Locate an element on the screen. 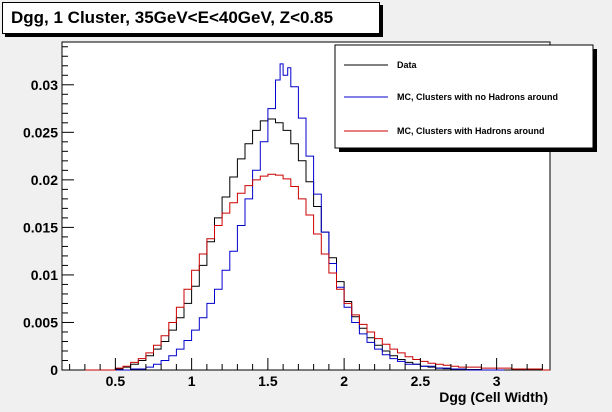 Image resolution: width=612 pixels, height=412 pixels. chart-title: Dgg, 1 Cluster, 35GeV<E<40GeV, Z<0.85 is located at coordinates (191, 18).